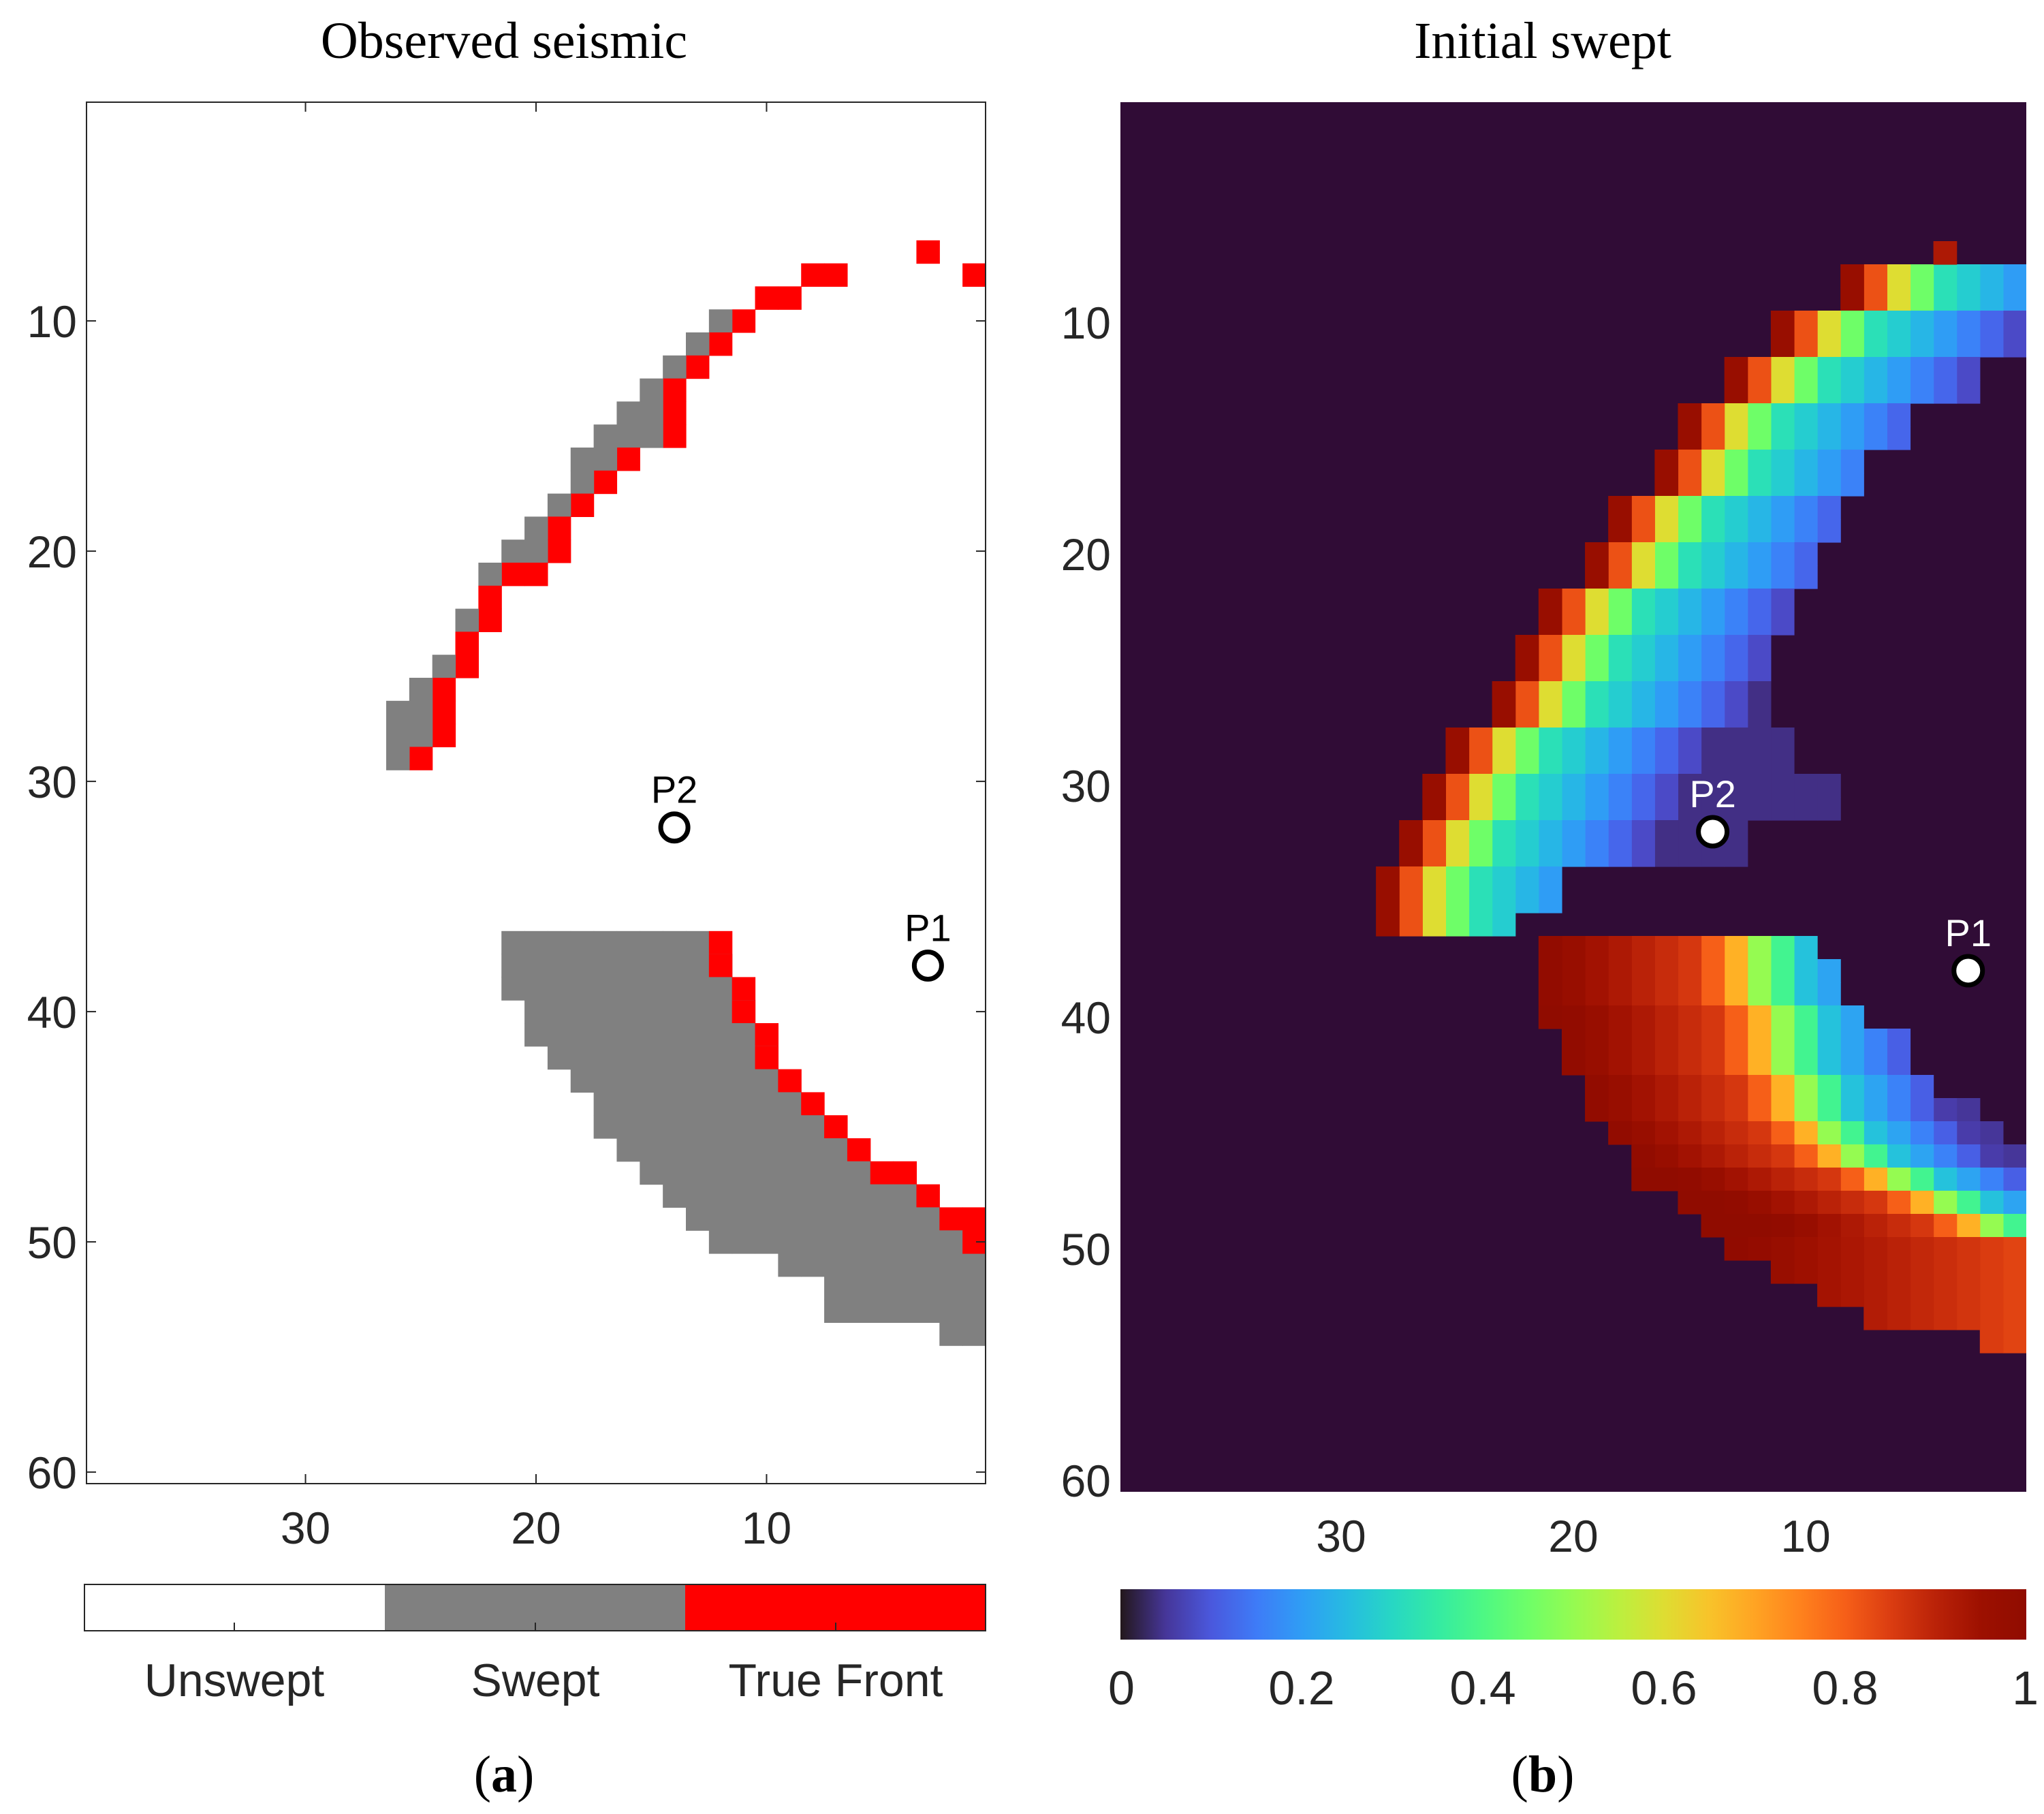 Image resolution: width=2044 pixels, height=1814 pixels. I want to click on x-tick-label: 20, so click(536, 1528).